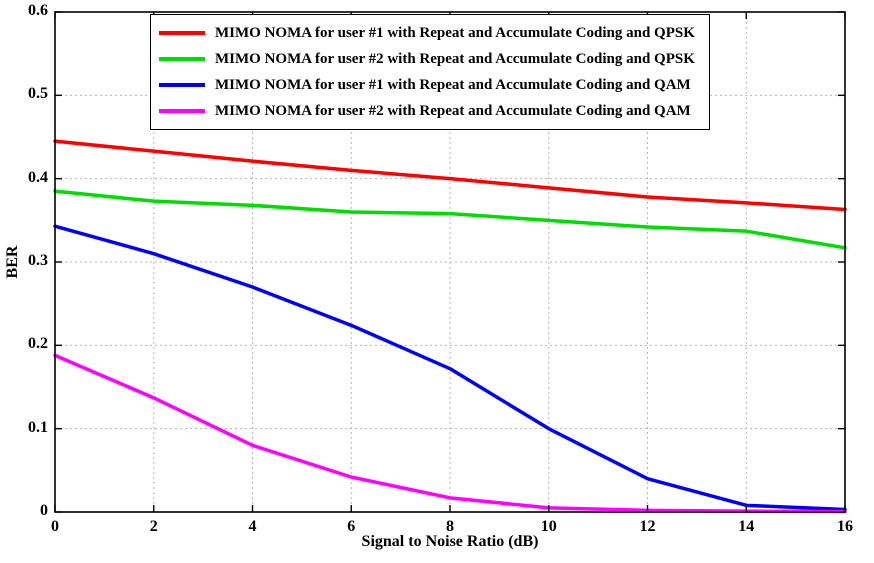 This screenshot has width=874, height=563. What do you see at coordinates (38, 427) in the screenshot?
I see `y-tick-label: 0.1` at bounding box center [38, 427].